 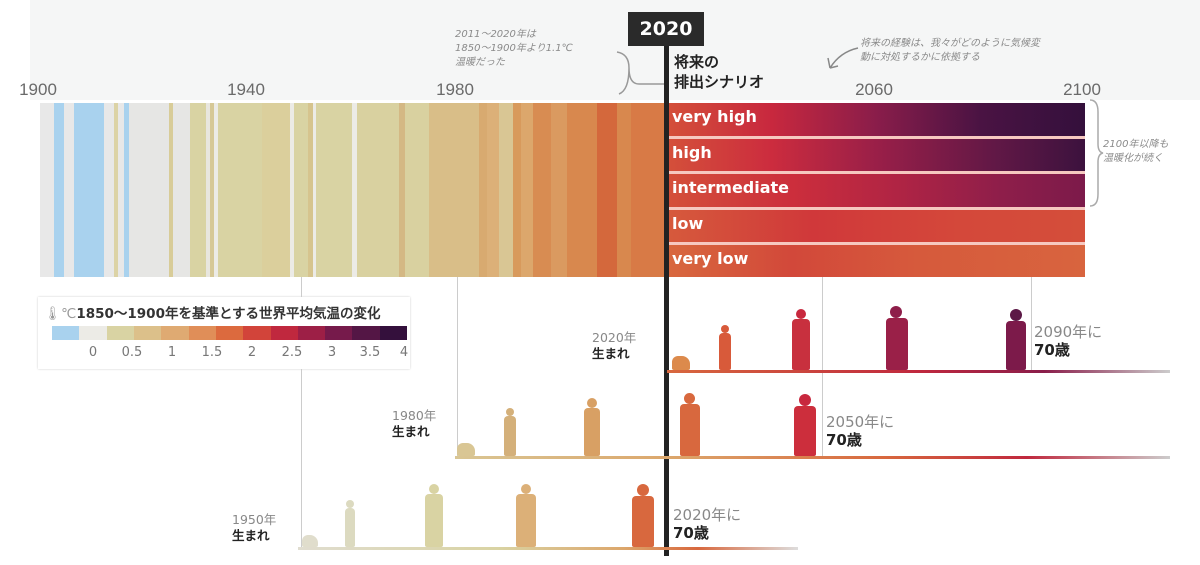 I want to click on generation-1980-label: 1980年 生まれ, so click(x=414, y=423).